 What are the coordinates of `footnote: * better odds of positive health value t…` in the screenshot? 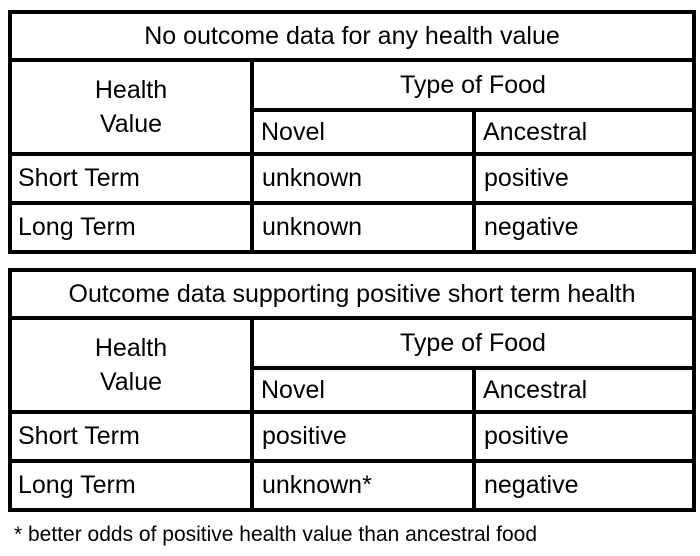 It's located at (276, 534).